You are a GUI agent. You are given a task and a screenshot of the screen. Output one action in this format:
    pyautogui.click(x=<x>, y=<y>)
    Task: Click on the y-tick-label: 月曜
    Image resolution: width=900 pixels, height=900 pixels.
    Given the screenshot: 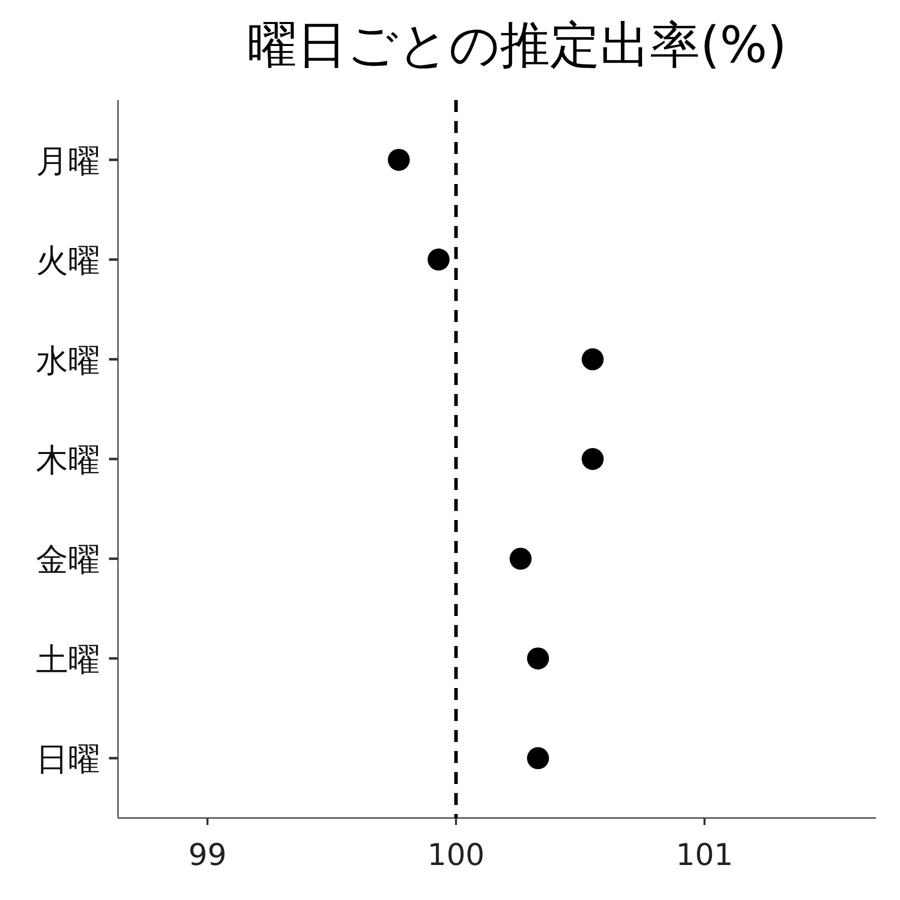 What is the action you would take?
    pyautogui.click(x=68, y=161)
    